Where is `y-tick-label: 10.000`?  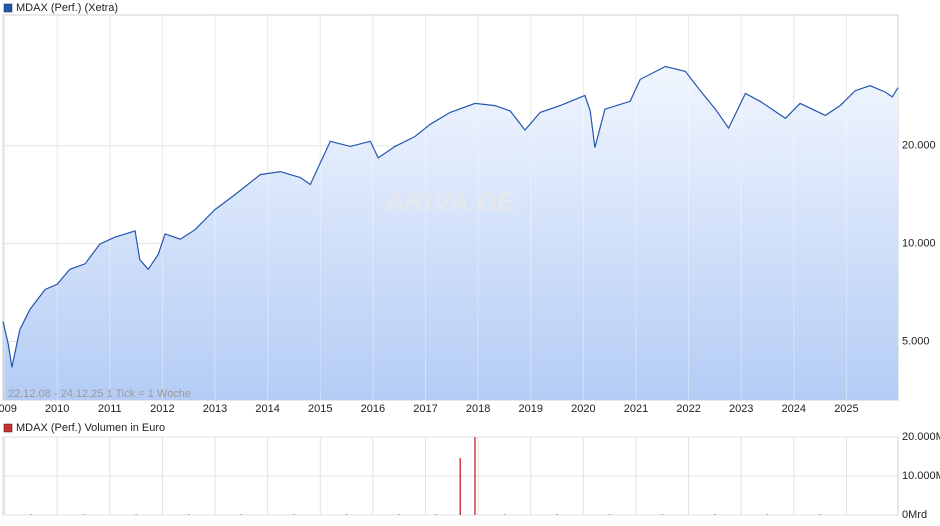 y-tick-label: 10.000 is located at coordinates (919, 243).